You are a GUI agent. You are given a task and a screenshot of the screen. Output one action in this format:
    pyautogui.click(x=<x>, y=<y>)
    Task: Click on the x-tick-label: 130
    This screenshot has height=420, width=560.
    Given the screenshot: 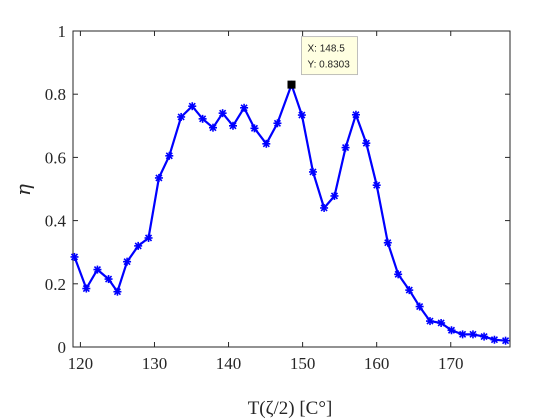 What is the action you would take?
    pyautogui.click(x=155, y=363)
    